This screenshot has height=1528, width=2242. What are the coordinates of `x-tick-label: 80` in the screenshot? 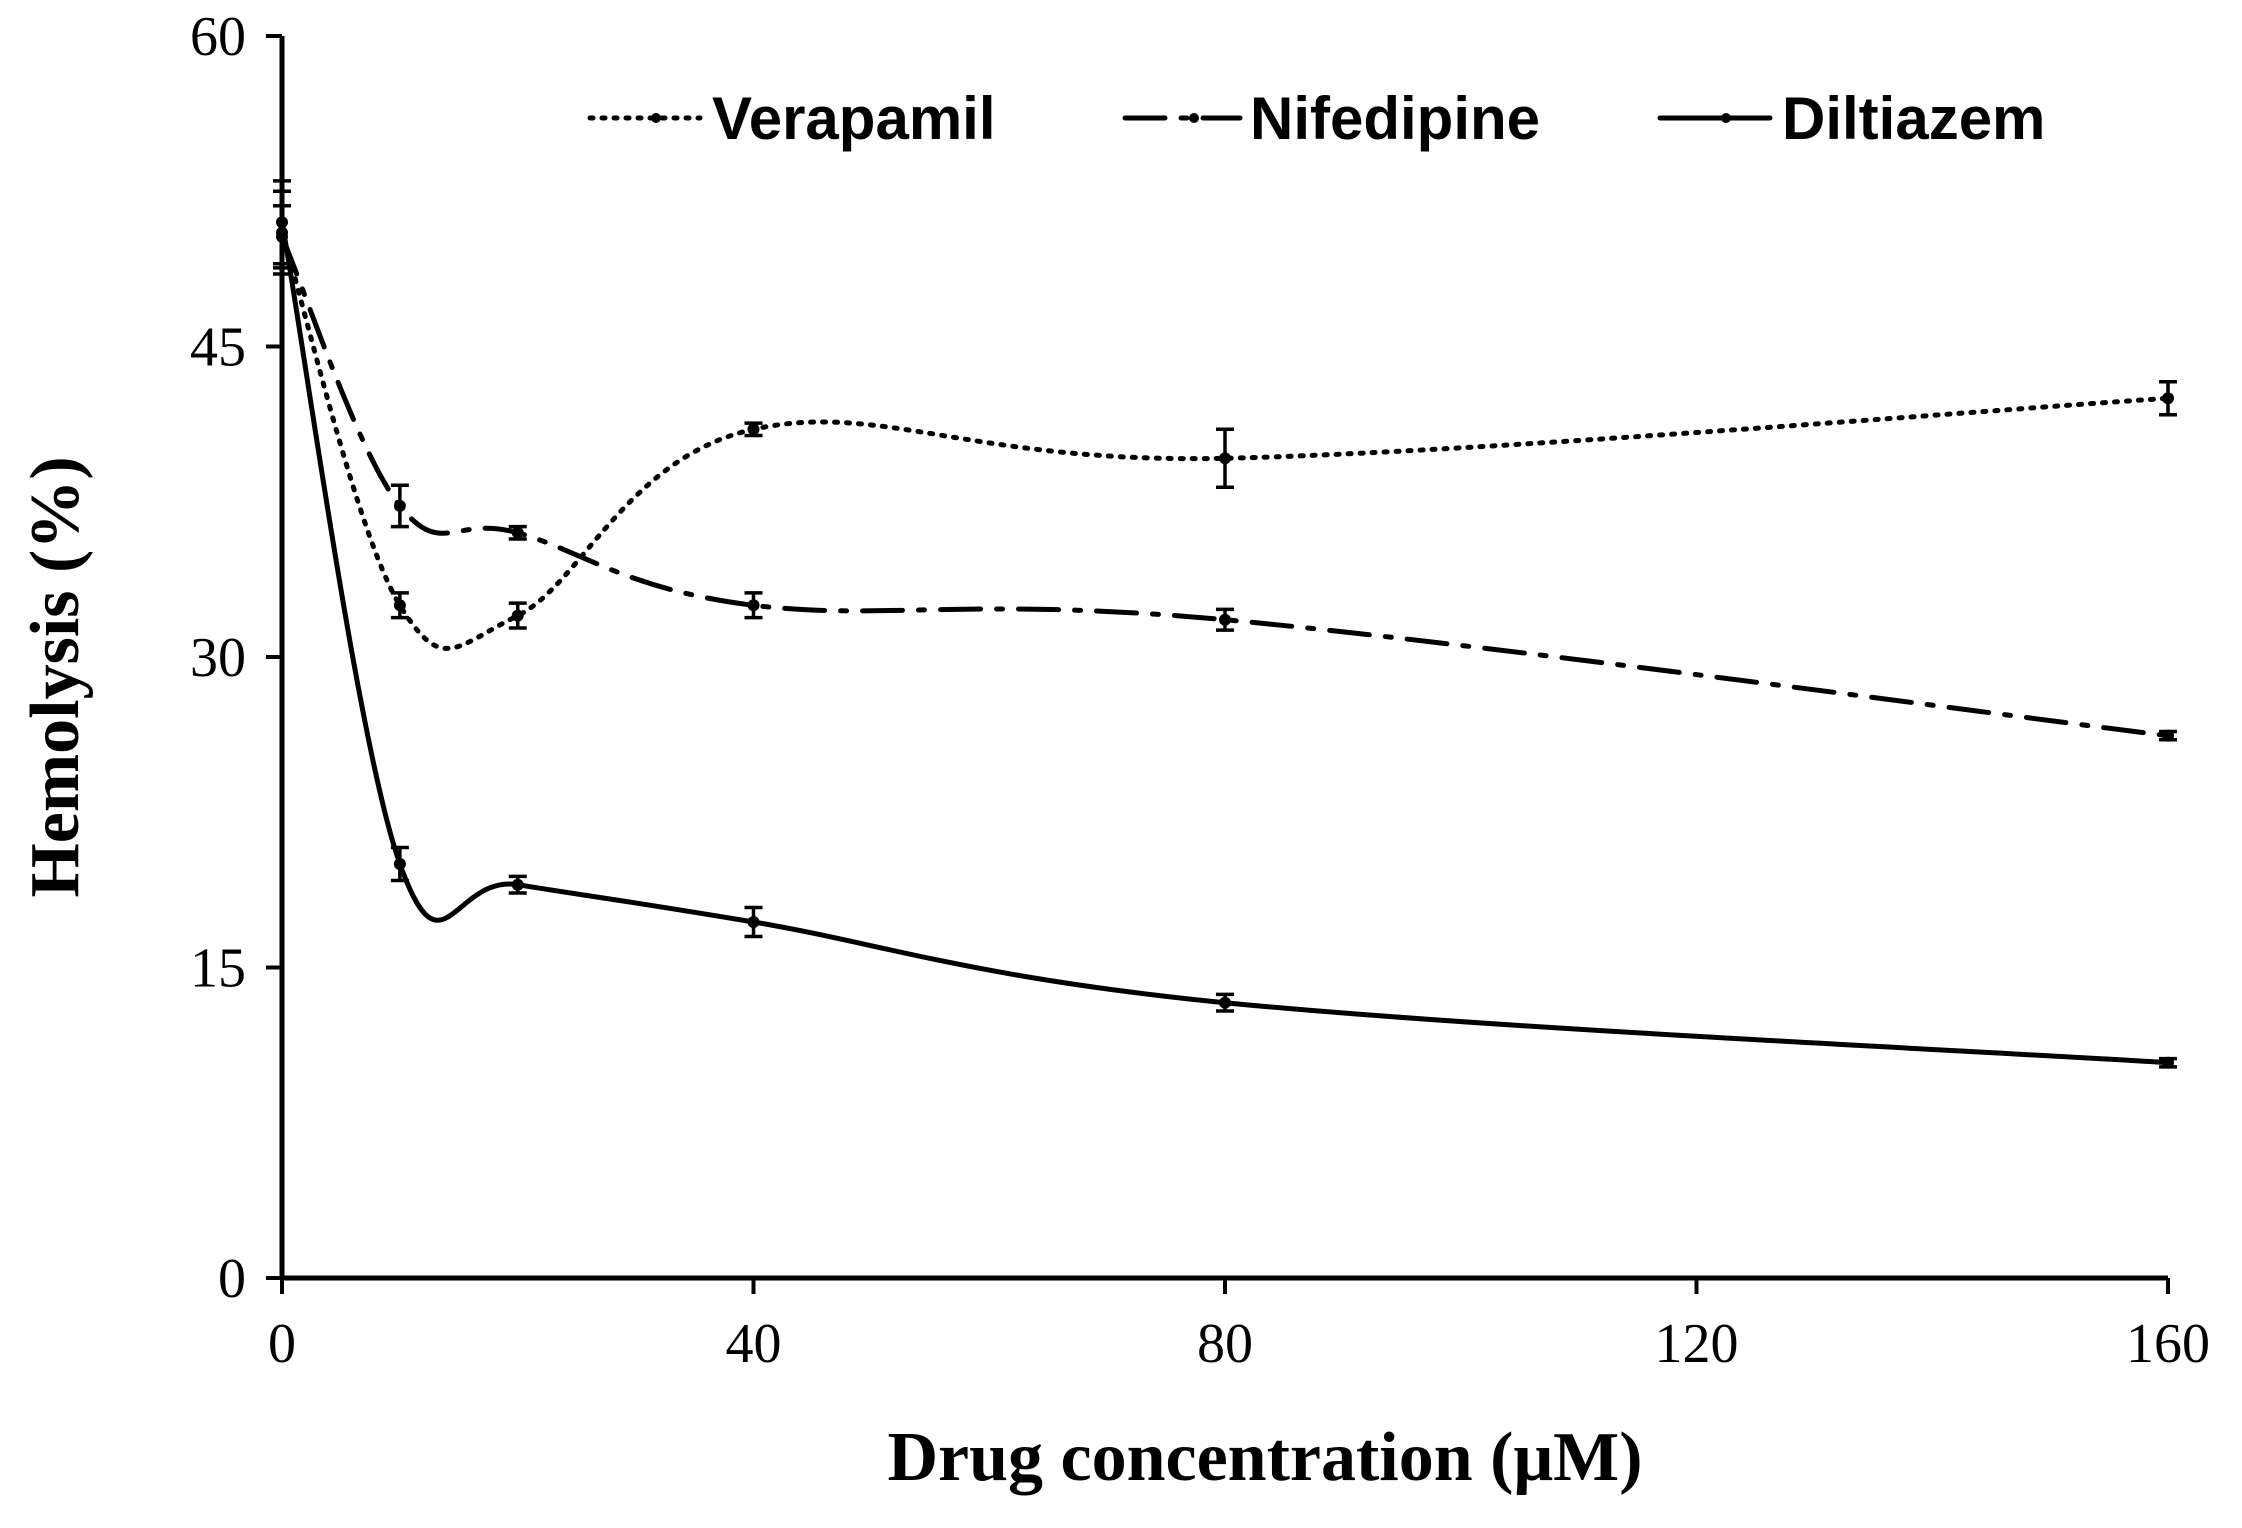 It's located at (1225, 1344).